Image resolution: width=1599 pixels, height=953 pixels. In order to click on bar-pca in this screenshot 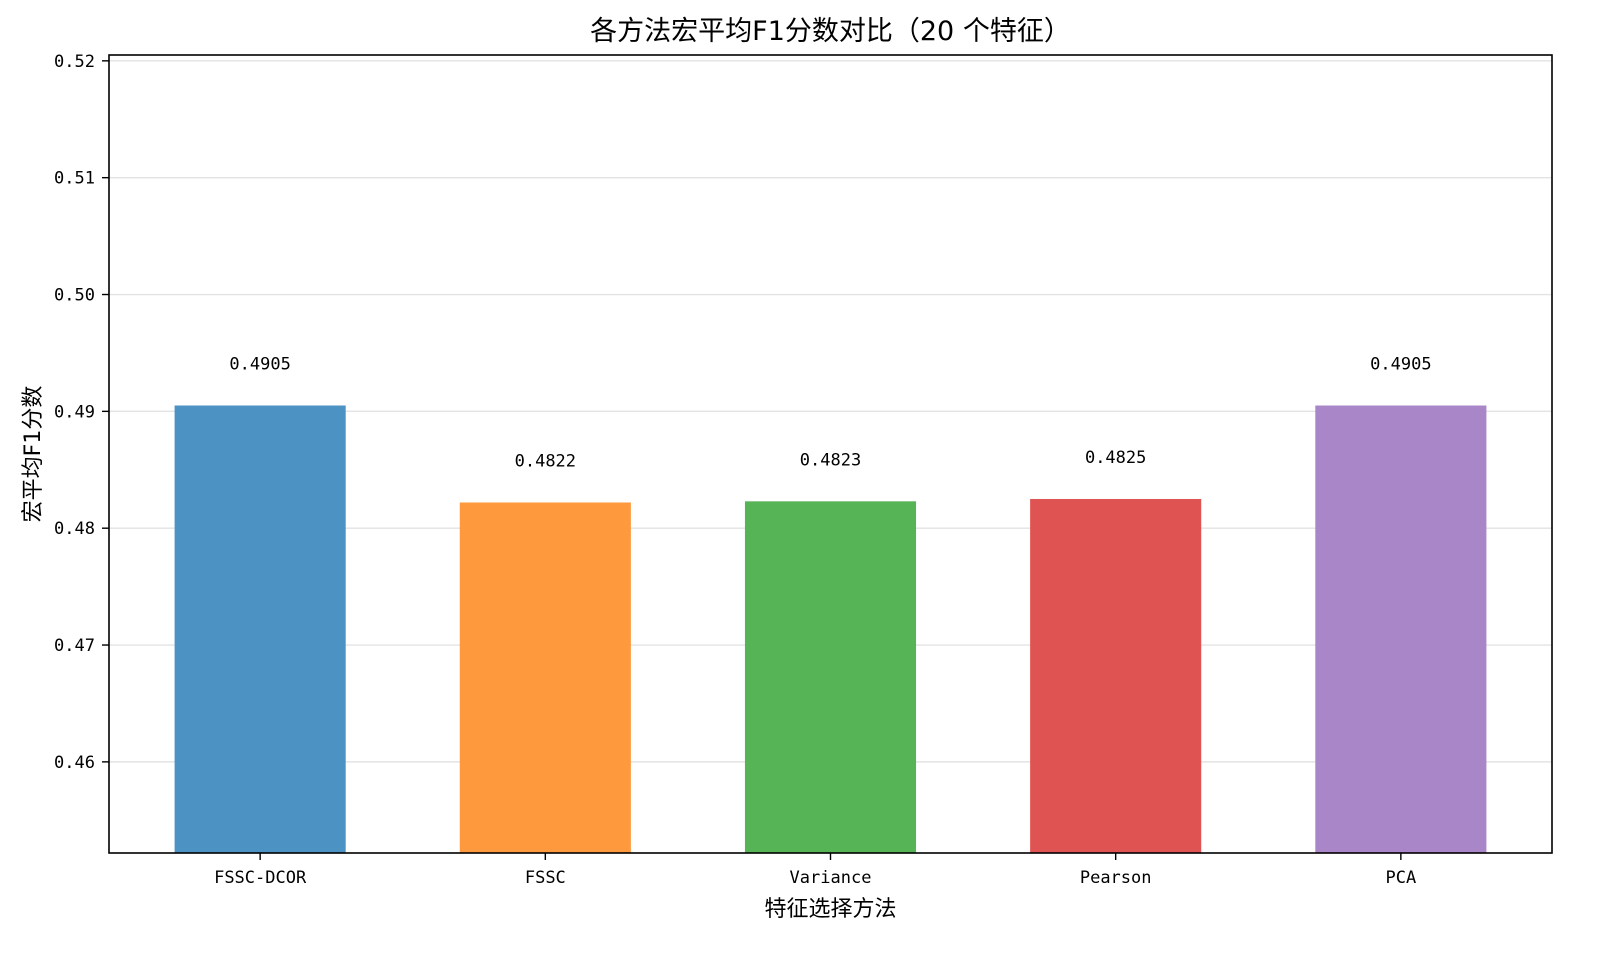, I will do `click(1401, 629)`.